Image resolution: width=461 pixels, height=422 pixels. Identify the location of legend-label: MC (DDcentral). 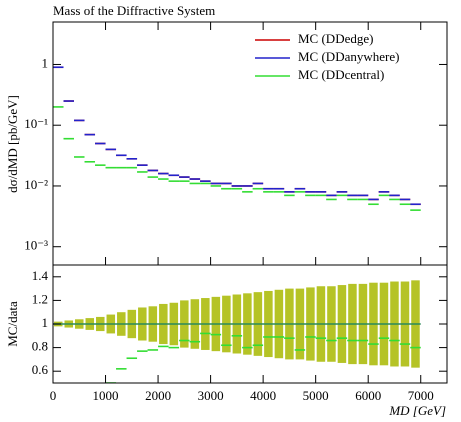
(341, 74).